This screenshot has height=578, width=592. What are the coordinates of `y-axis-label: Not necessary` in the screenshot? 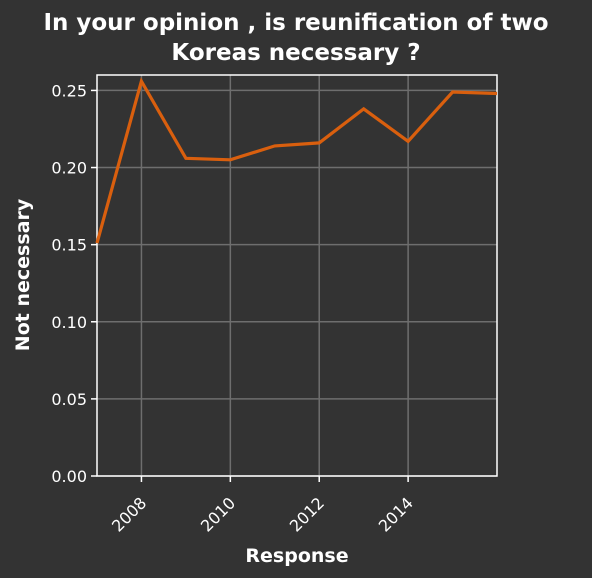 It's located at (23, 274).